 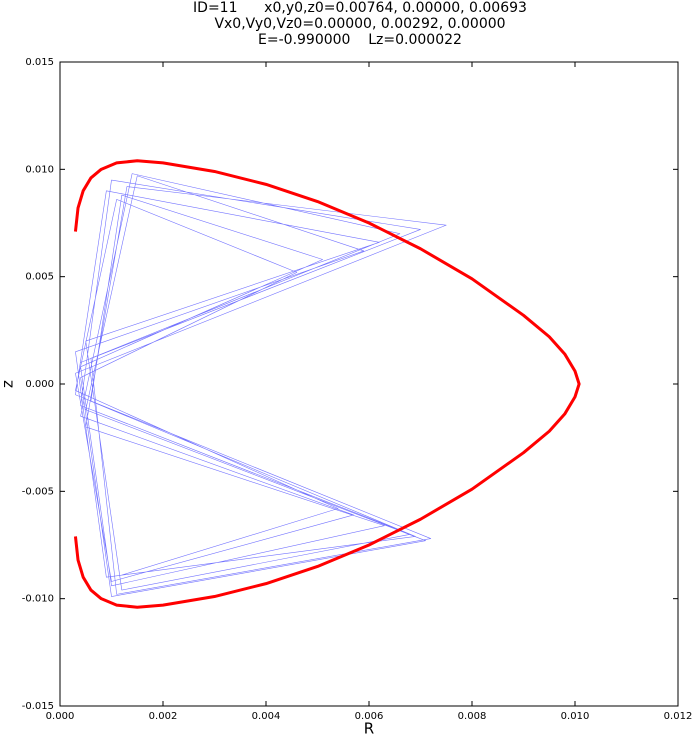 I want to click on x-tick-label: 0.000, so click(x=60, y=716).